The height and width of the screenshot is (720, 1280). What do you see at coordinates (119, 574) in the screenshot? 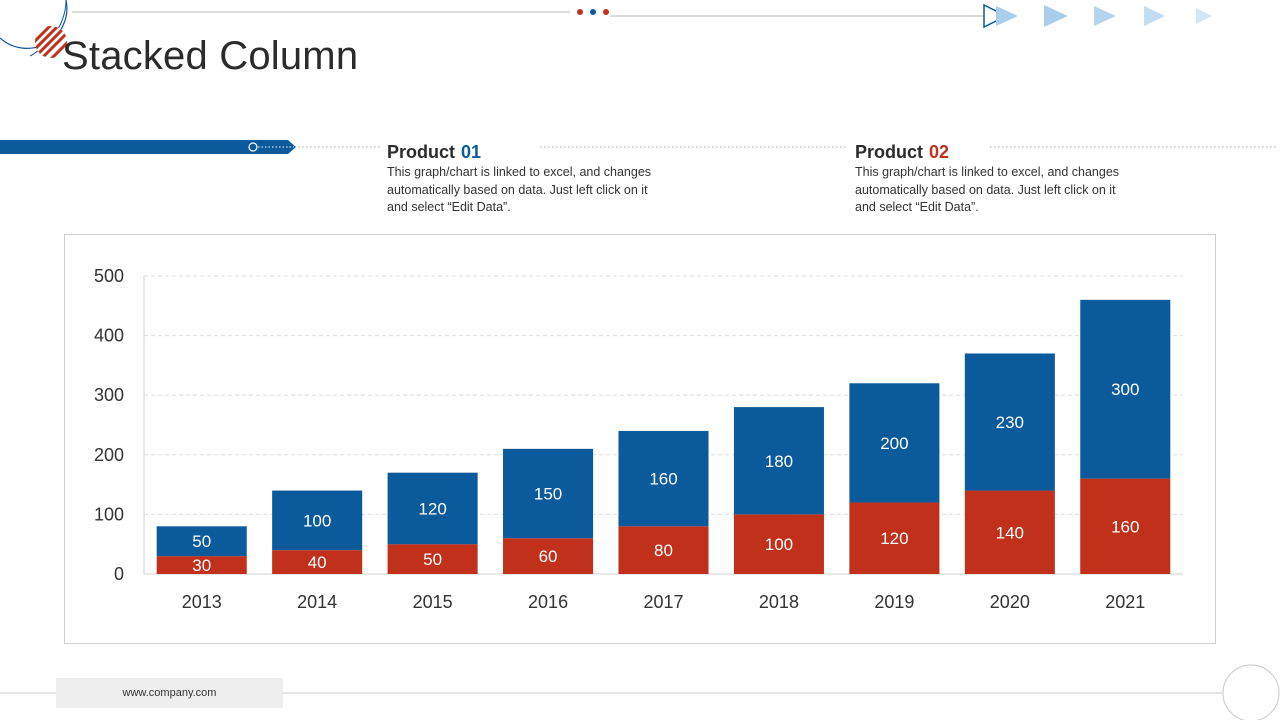
I see `y-tick-label: 0` at bounding box center [119, 574].